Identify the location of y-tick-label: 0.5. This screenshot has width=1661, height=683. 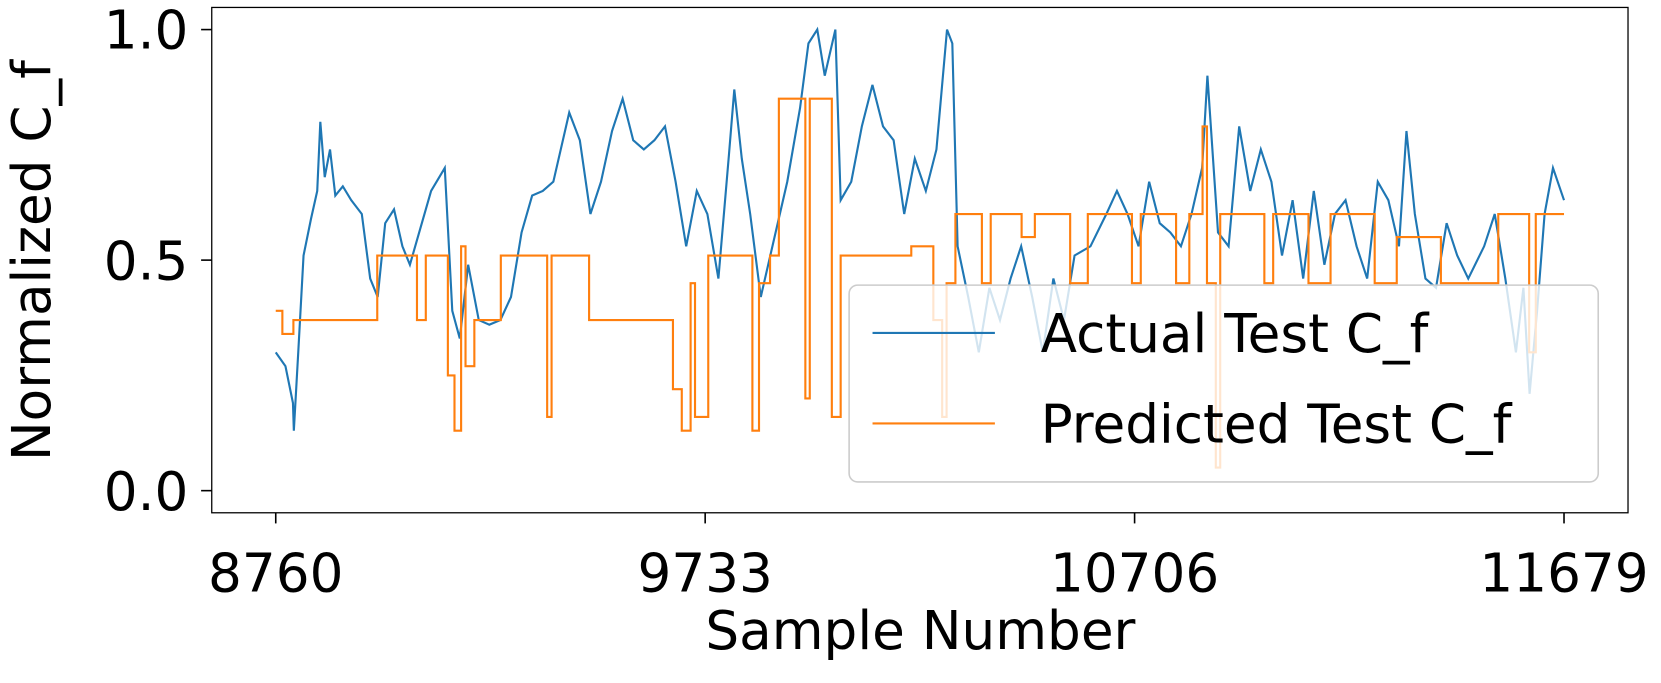
(146, 261).